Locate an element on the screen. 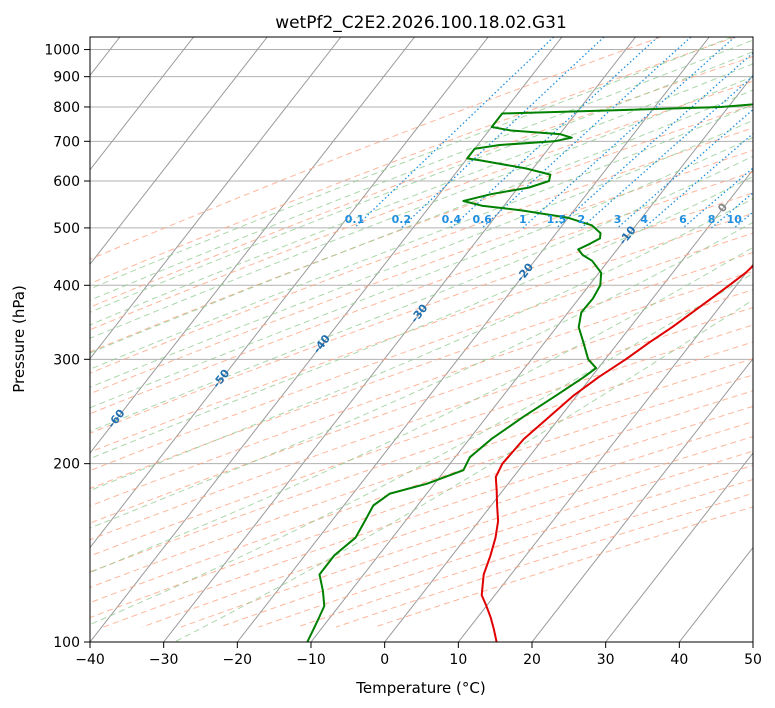 This screenshot has width=775, height=708. x-tick-label: 30 is located at coordinates (606, 660).